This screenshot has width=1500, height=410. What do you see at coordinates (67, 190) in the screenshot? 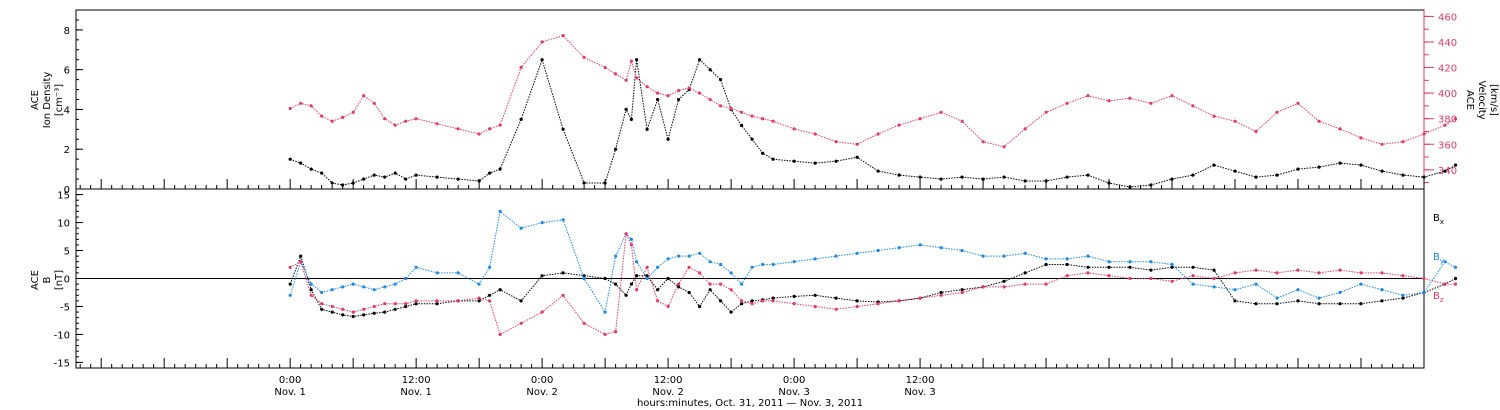
I see `density-tick-label: 0` at bounding box center [67, 190].